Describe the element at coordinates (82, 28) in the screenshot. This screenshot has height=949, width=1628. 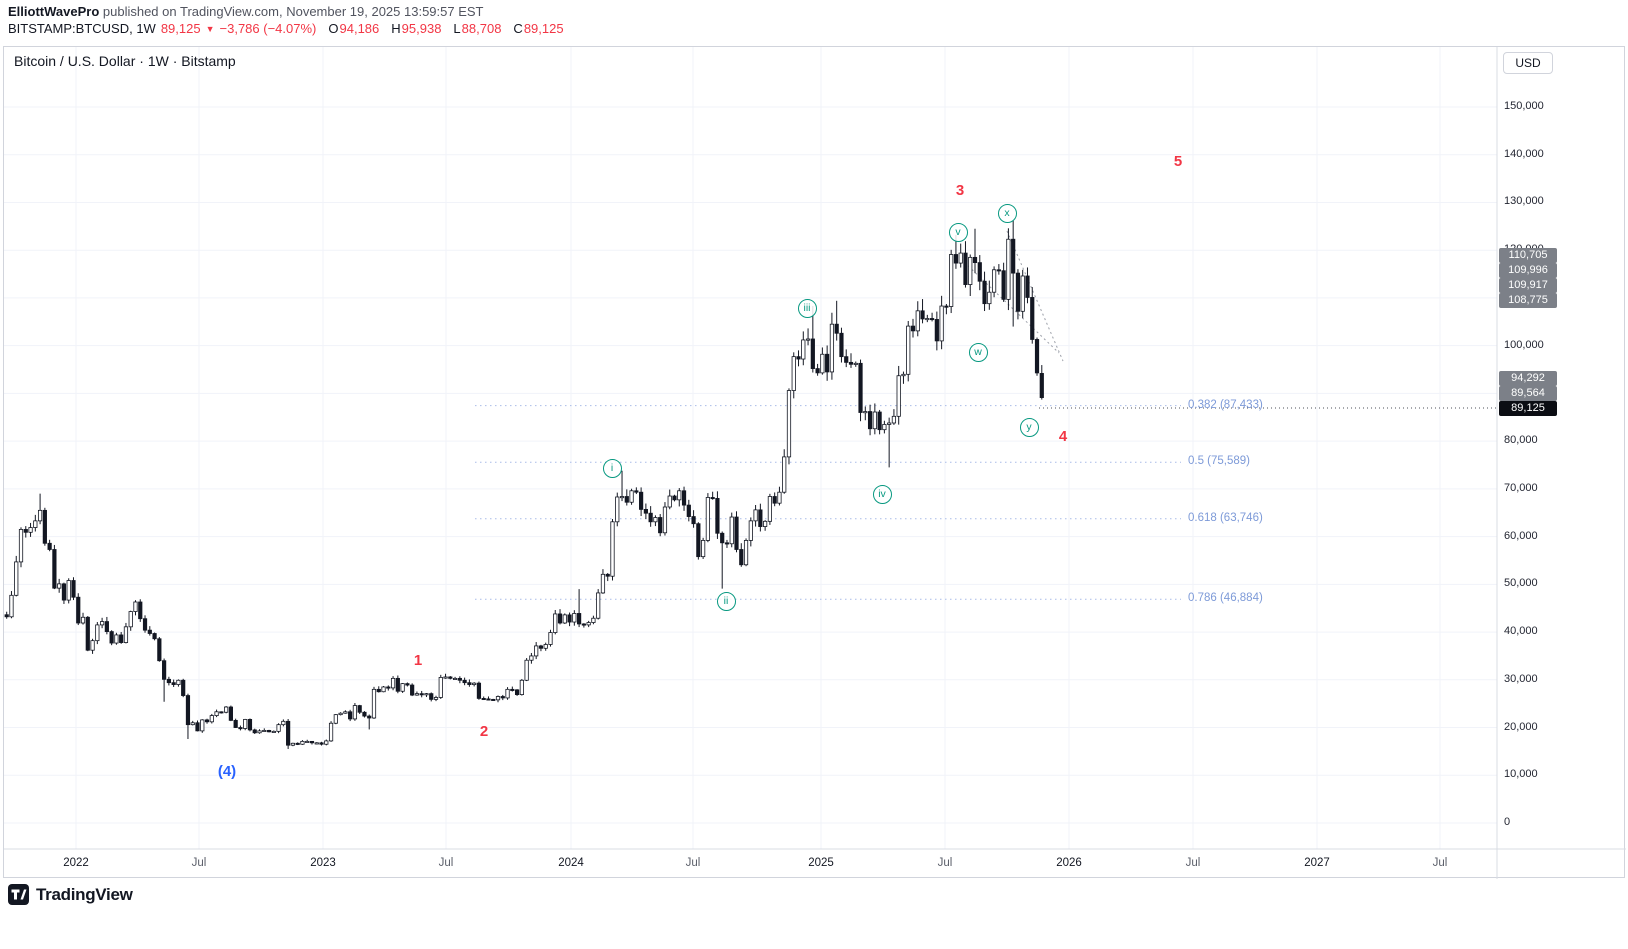
I see `symbol-name: BITSTAMP:BTCUSD, 1W` at that location.